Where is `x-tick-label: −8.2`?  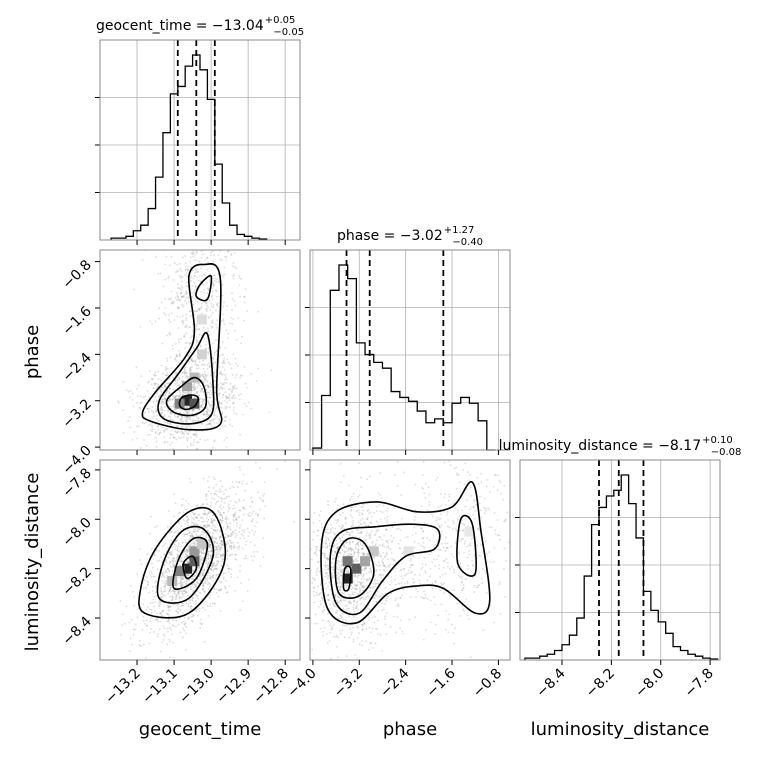 x-tick-label: −8.2 is located at coordinates (600, 683).